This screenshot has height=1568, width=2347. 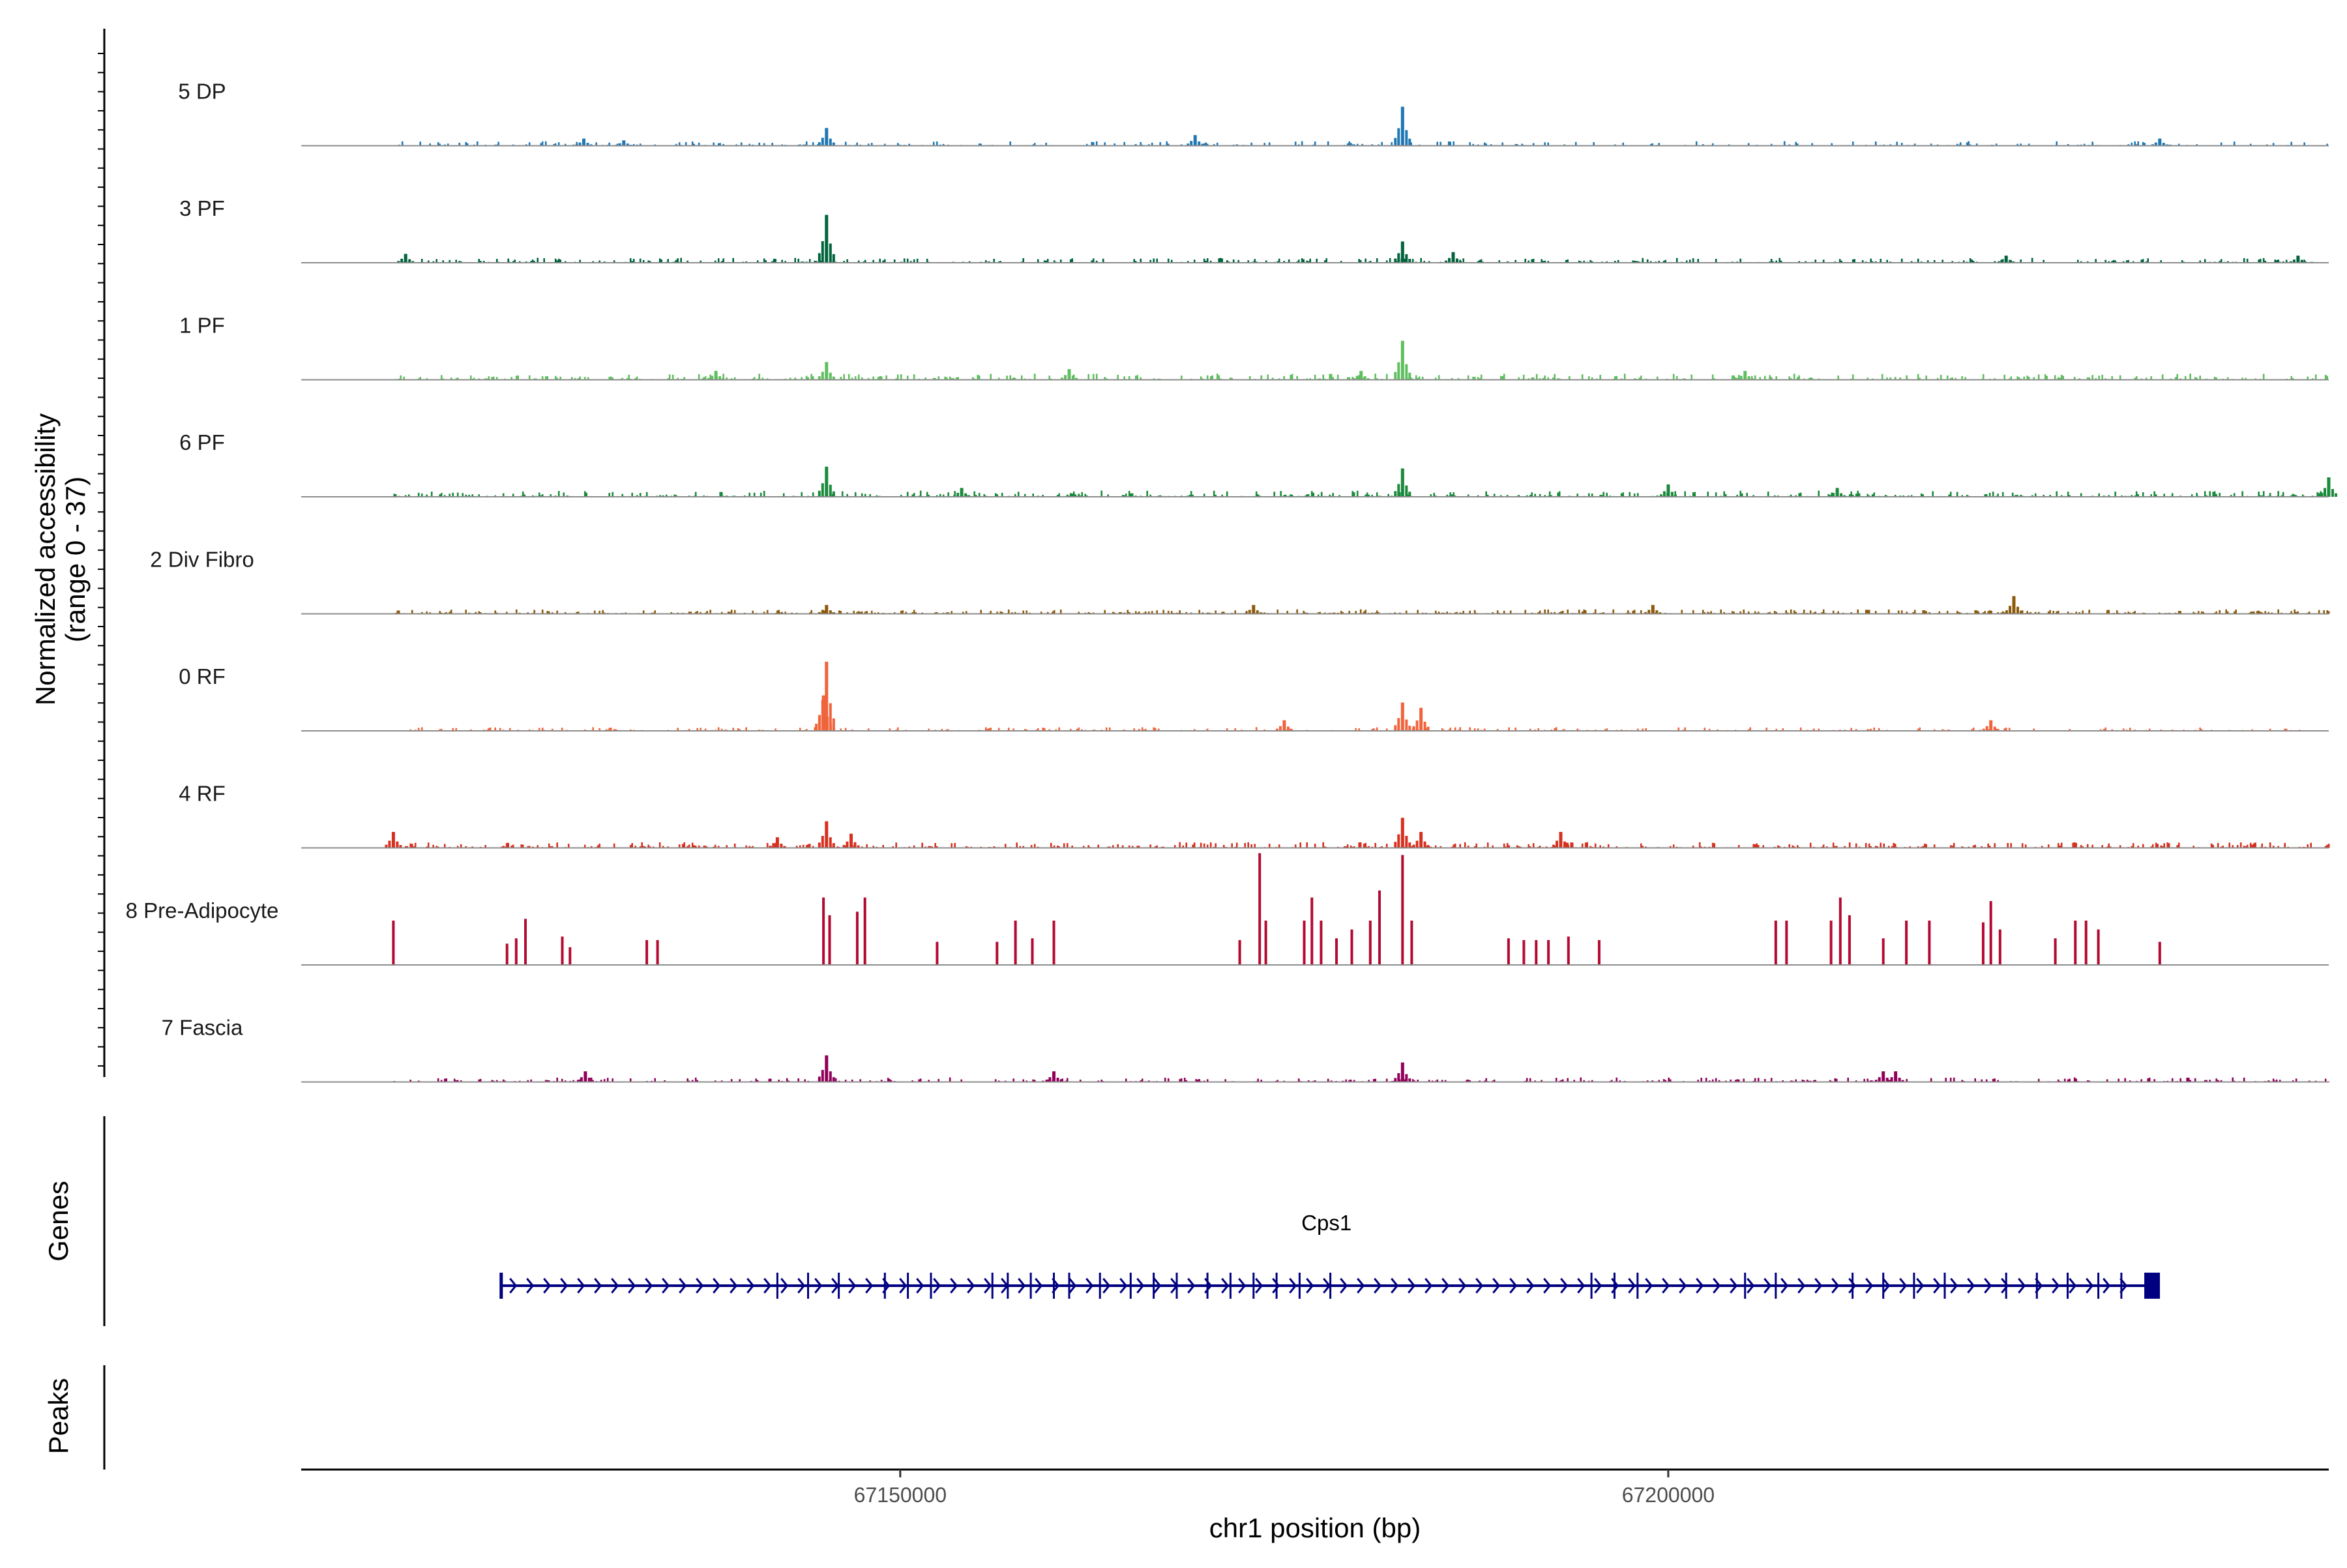 What do you see at coordinates (202, 794) in the screenshot?
I see `track-label-4-rf: 4 RF` at bounding box center [202, 794].